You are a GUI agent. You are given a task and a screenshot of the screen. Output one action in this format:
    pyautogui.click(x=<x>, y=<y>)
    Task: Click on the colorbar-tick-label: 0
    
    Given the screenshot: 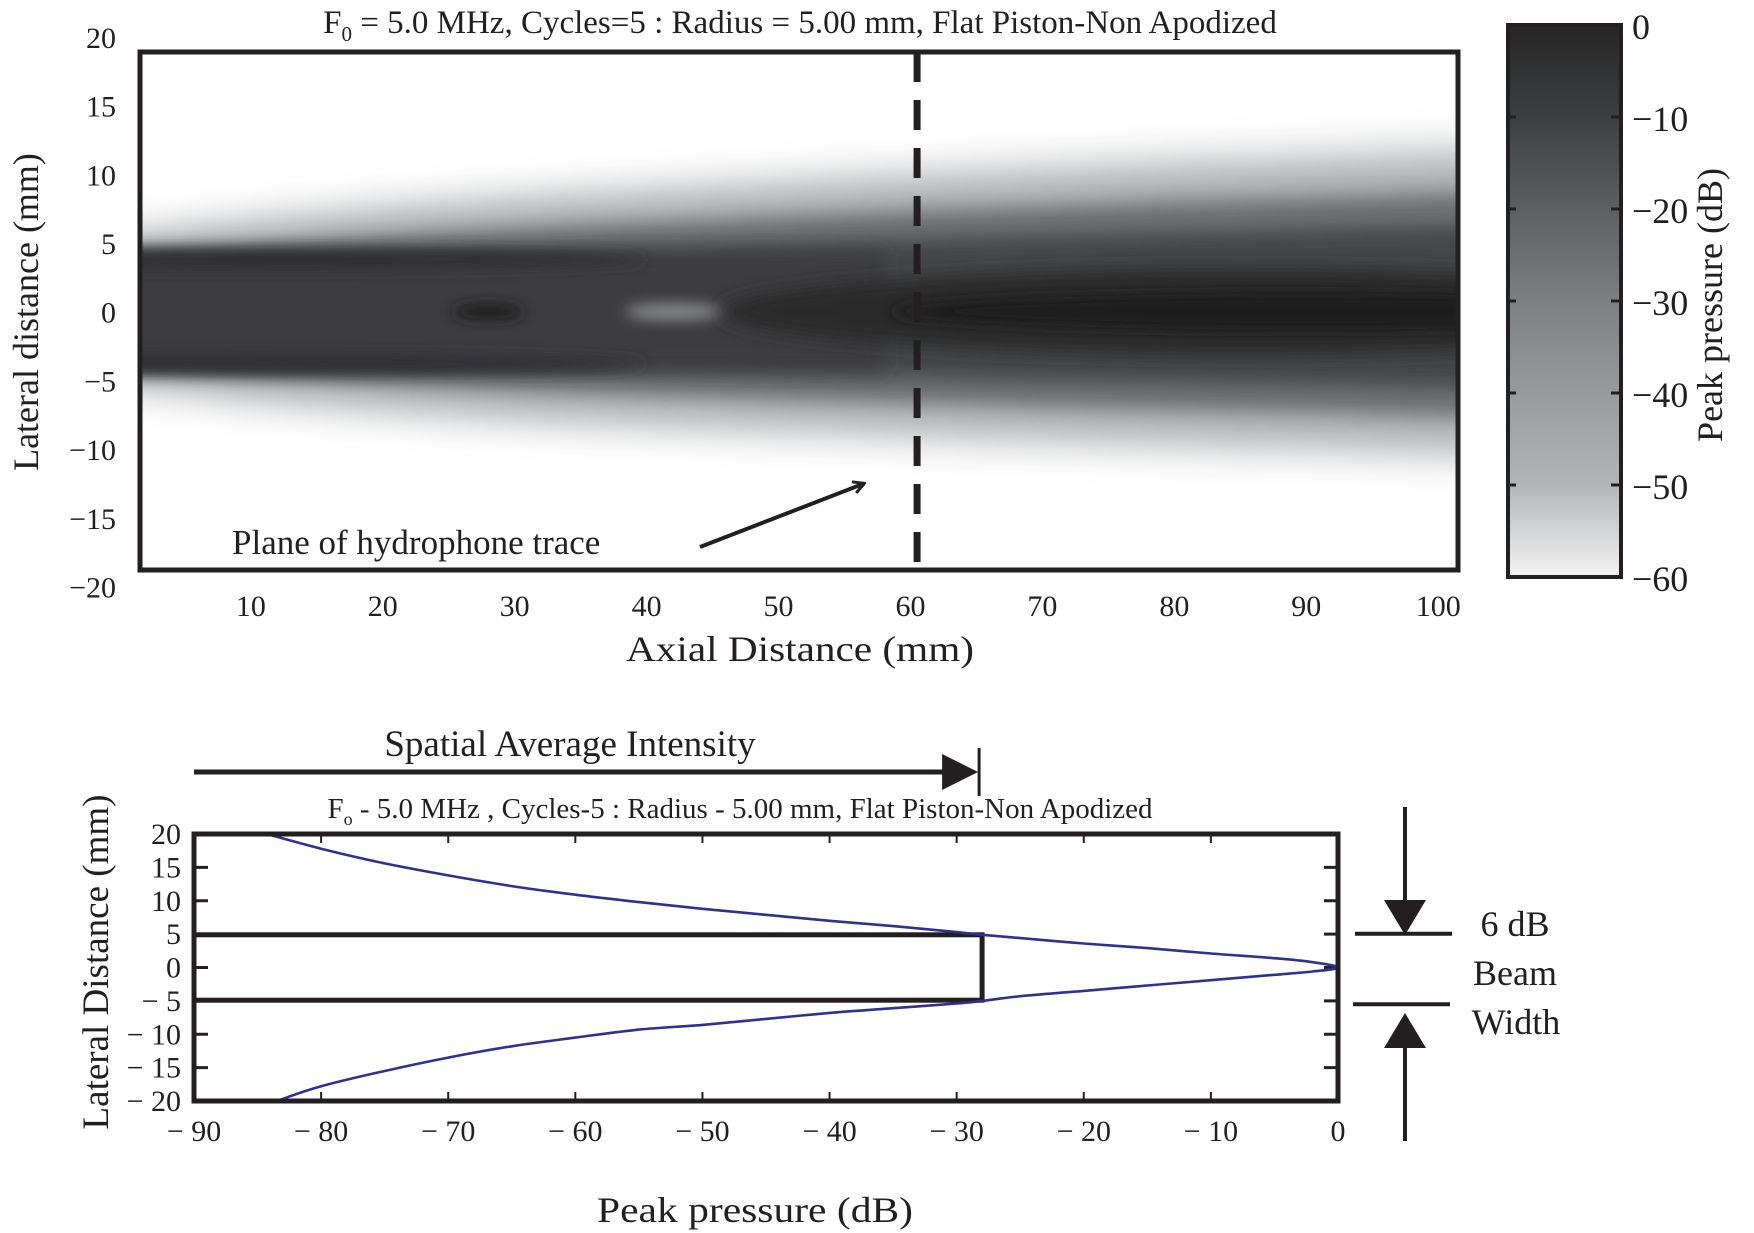 What is the action you would take?
    pyautogui.click(x=1641, y=27)
    